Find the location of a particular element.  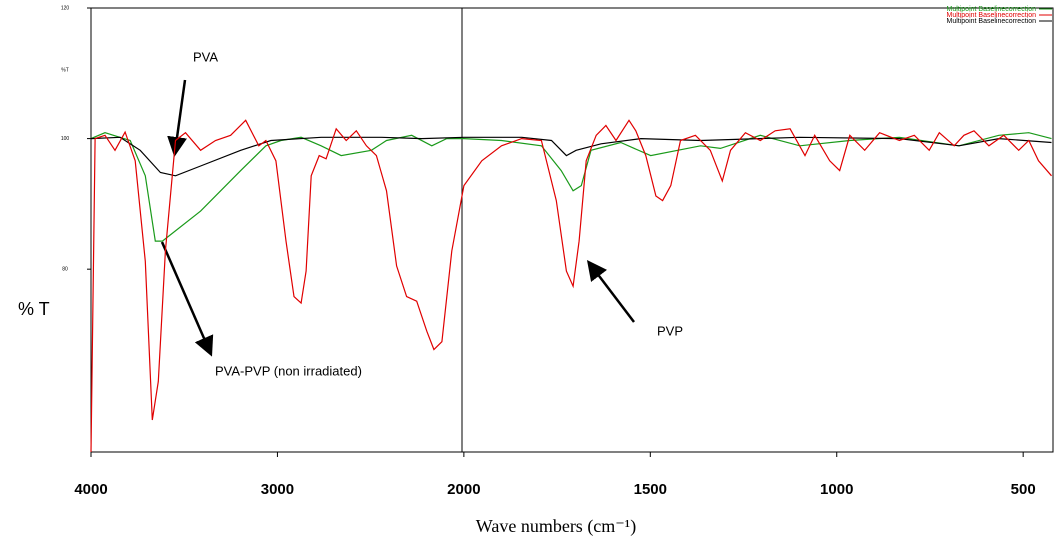

series-line is located at coordinates (571, 156).